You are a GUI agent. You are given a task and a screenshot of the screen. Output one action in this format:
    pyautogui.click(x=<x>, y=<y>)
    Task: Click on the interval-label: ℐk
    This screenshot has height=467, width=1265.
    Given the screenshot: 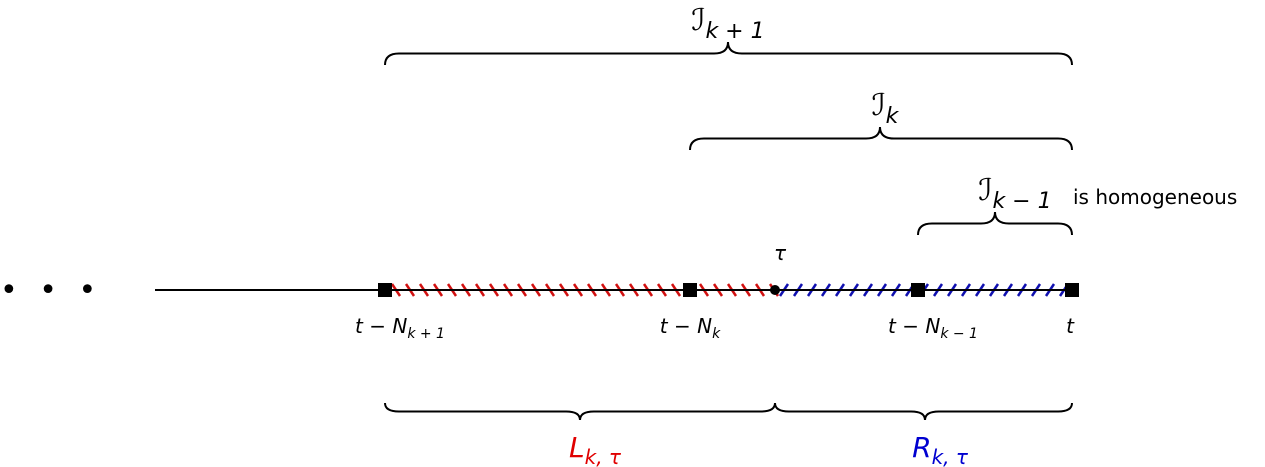 What is the action you would take?
    pyautogui.click(x=886, y=108)
    